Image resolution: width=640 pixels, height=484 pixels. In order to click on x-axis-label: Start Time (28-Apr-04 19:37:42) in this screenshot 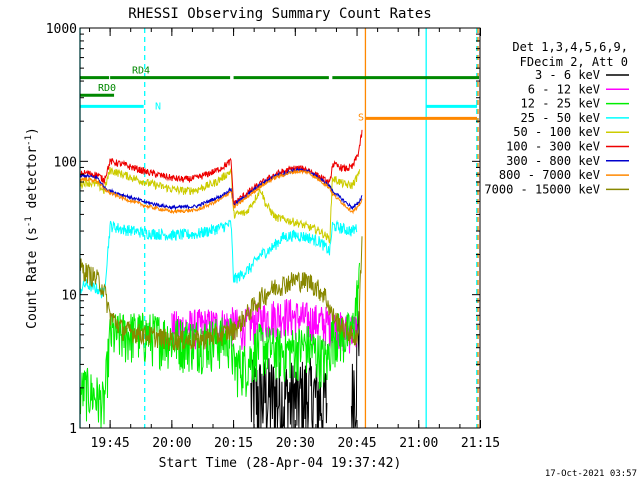, I will do `click(280, 463)`.